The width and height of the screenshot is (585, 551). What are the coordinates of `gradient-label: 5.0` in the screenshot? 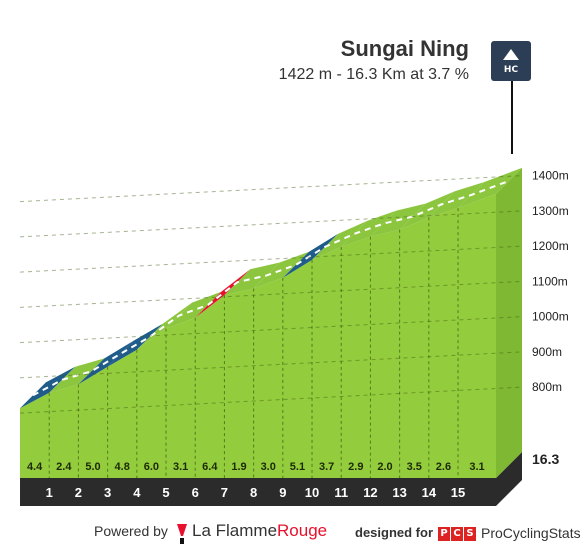 It's located at (92, 467).